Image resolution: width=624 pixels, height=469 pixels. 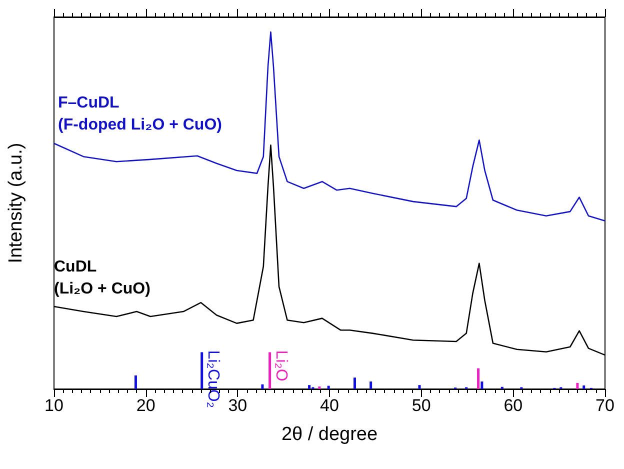 I want to click on text: Li₂O, so click(x=281, y=366).